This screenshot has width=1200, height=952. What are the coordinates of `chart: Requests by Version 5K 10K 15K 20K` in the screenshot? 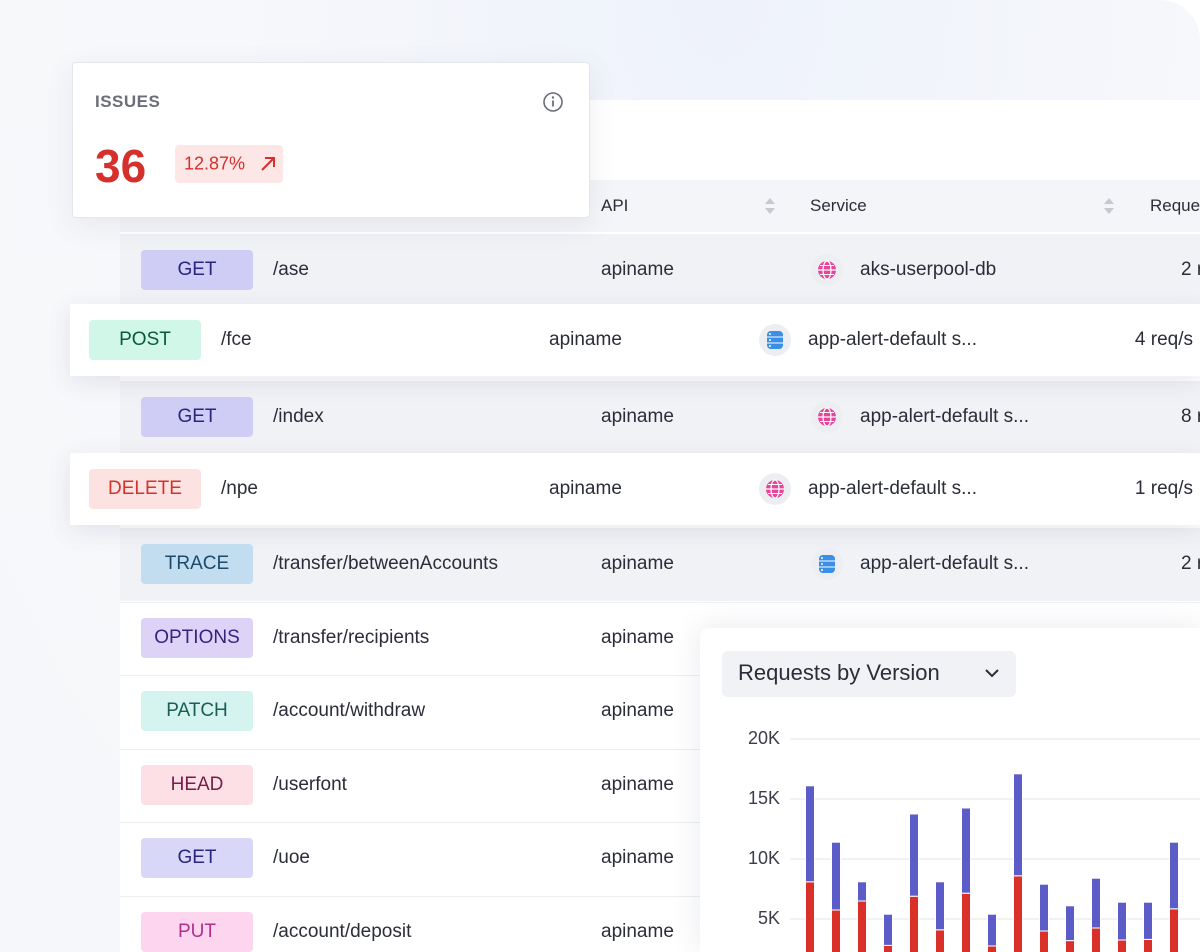 It's located at (961, 801).